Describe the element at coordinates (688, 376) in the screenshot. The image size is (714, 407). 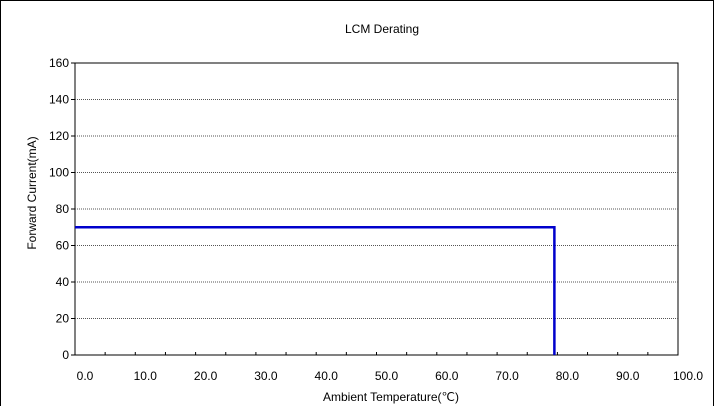
I see `x-tick-label-10: 100.0` at that location.